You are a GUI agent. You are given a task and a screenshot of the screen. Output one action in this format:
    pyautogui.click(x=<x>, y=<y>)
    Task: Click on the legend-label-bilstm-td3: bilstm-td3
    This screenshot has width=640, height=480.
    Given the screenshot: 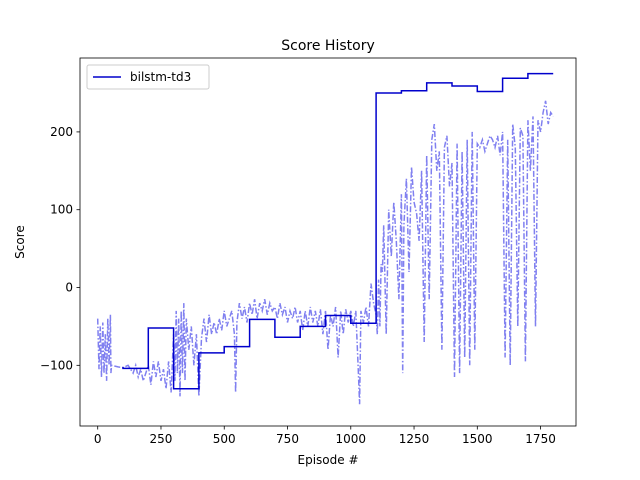 What is the action you would take?
    pyautogui.click(x=160, y=77)
    